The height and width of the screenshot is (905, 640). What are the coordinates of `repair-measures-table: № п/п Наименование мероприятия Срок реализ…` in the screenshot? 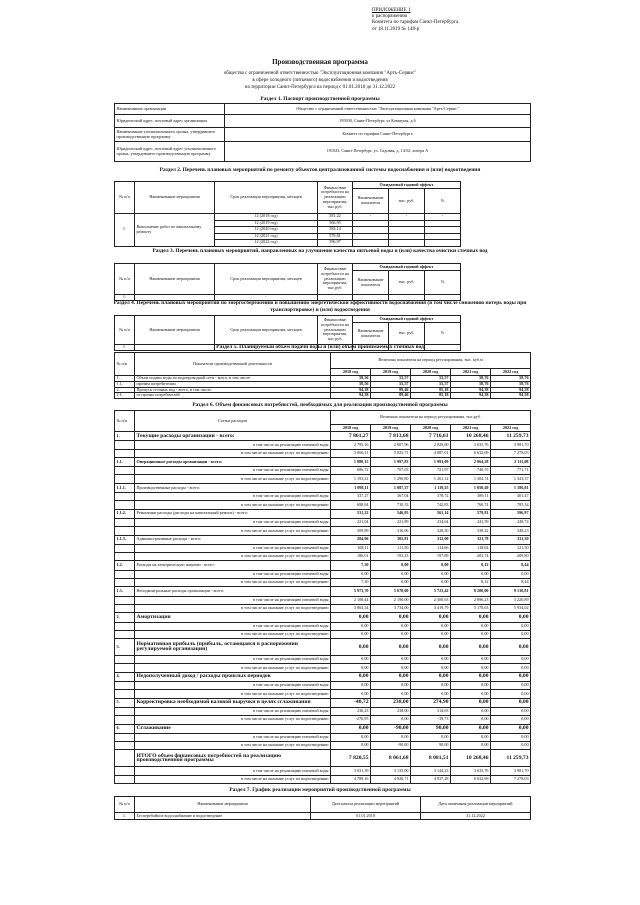 It's located at (287, 214).